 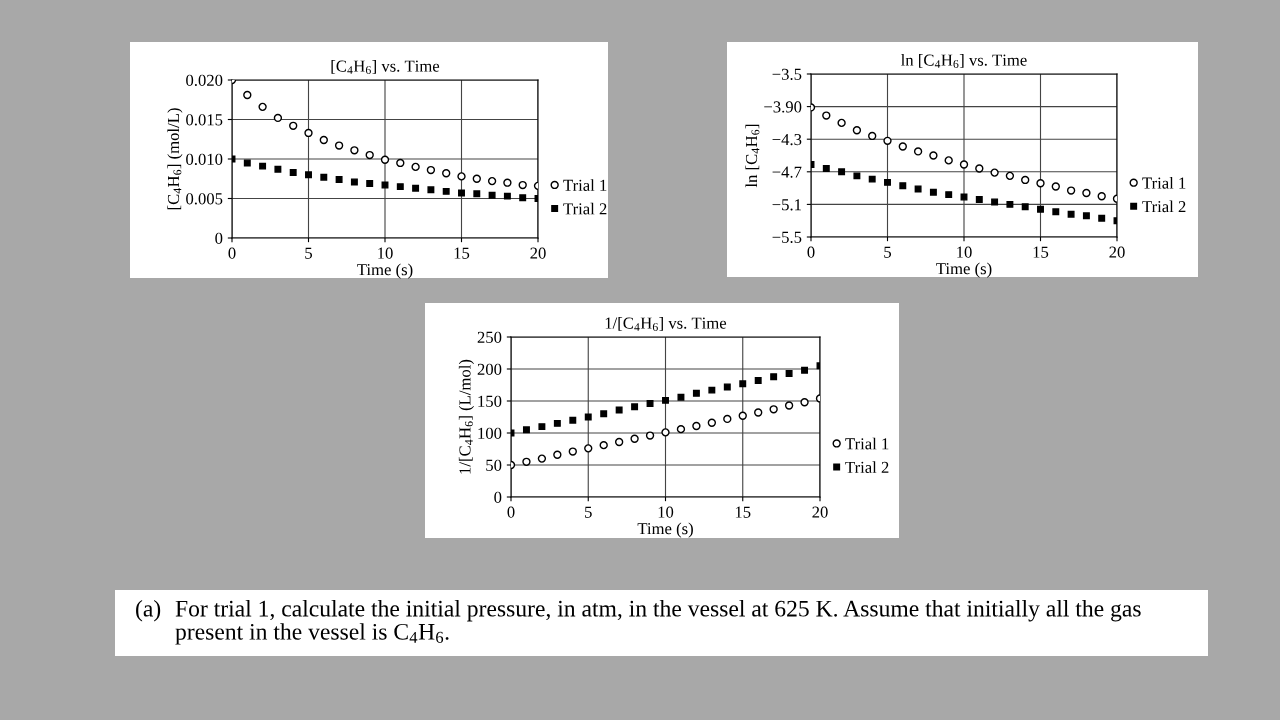 I want to click on y-tick-label: 0.015, so click(x=204, y=120).